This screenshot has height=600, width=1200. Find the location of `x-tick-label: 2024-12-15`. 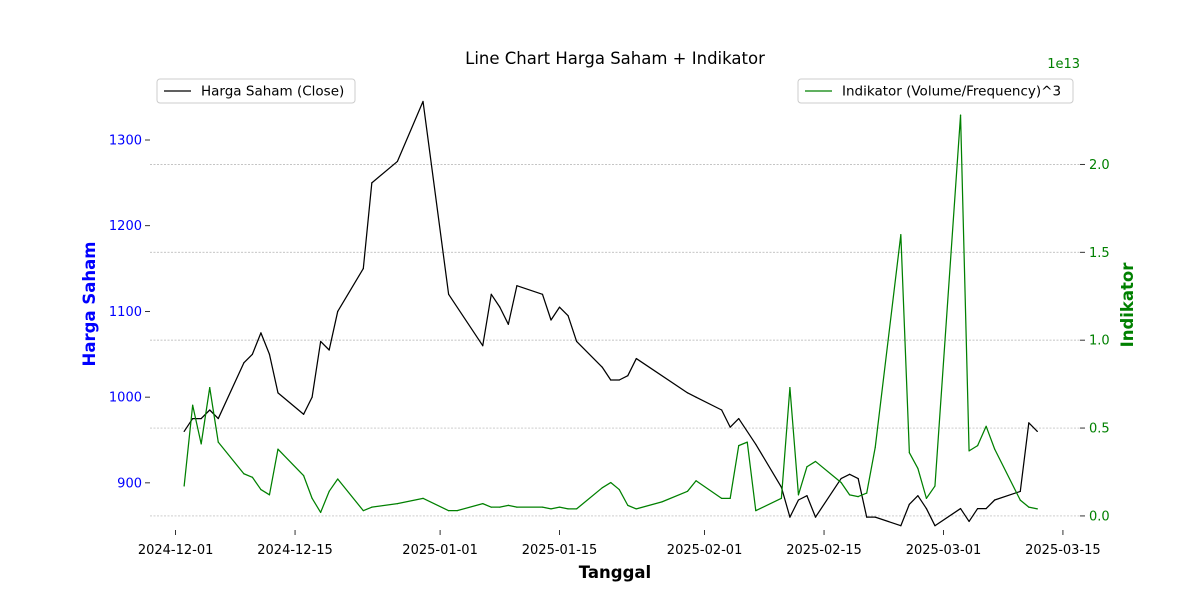

x-tick-label: 2024-12-15 is located at coordinates (295, 550).